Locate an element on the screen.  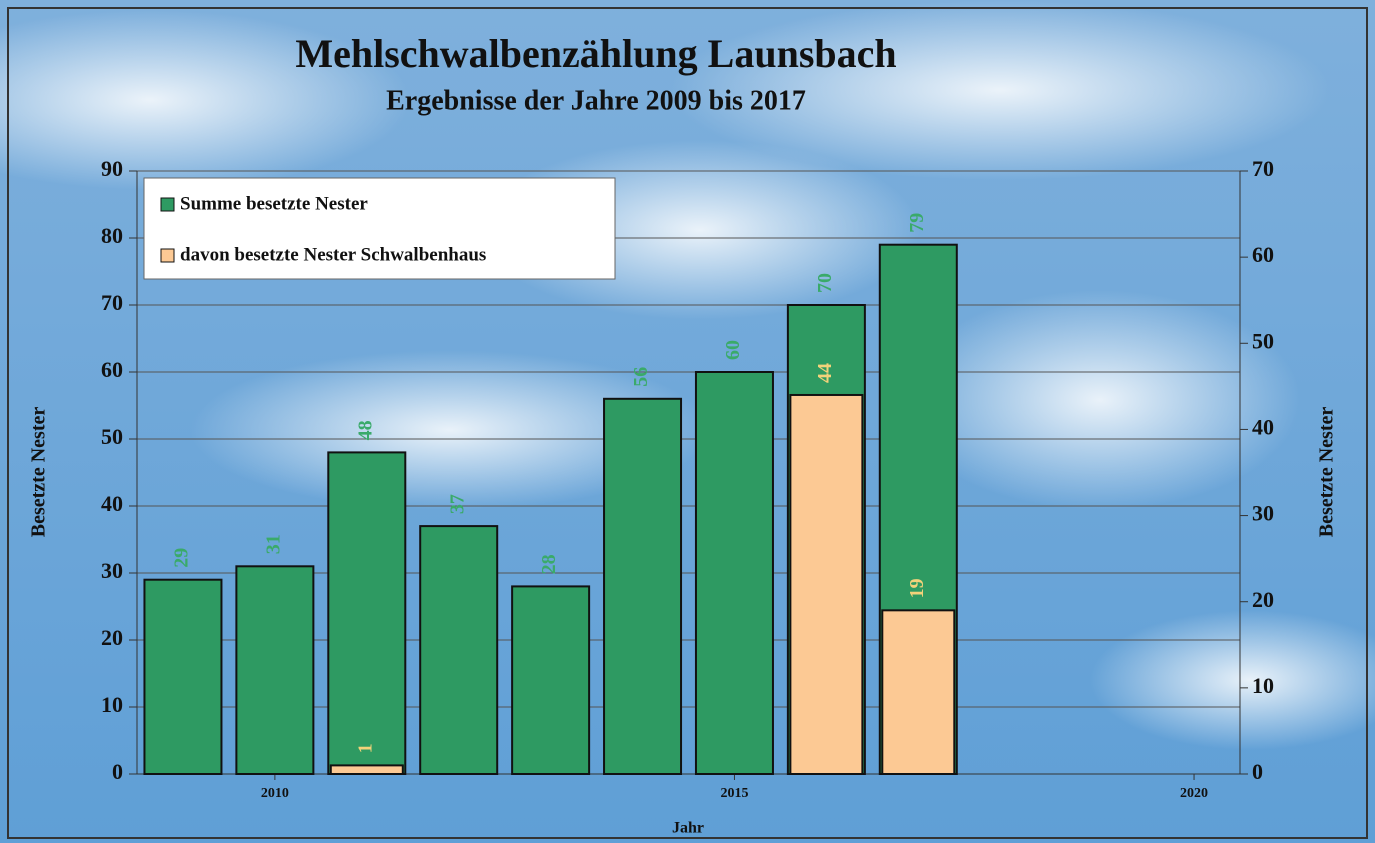
chart-subtitle: Ergebnisse der Jahre 2009 bis 2017 is located at coordinates (596, 100).